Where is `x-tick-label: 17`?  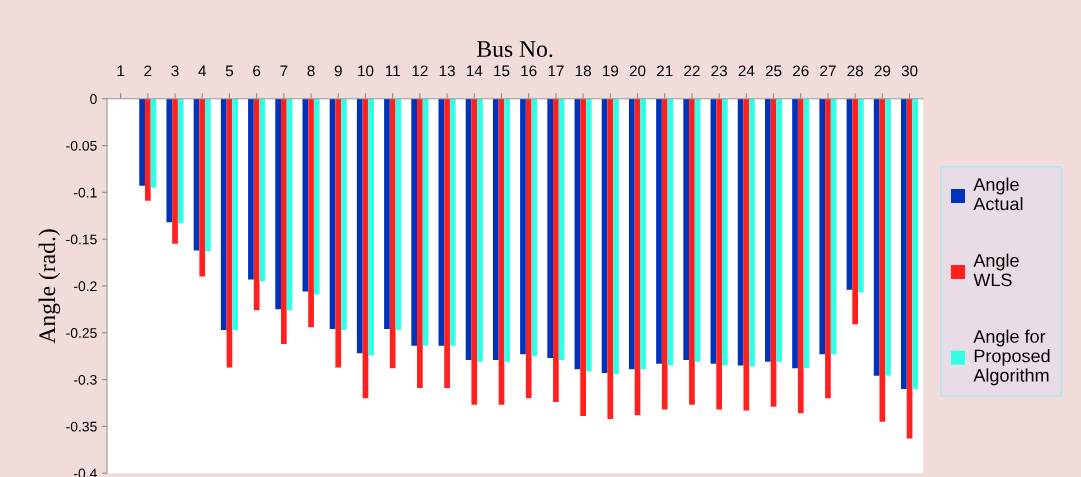 x-tick-label: 17 is located at coordinates (556, 71).